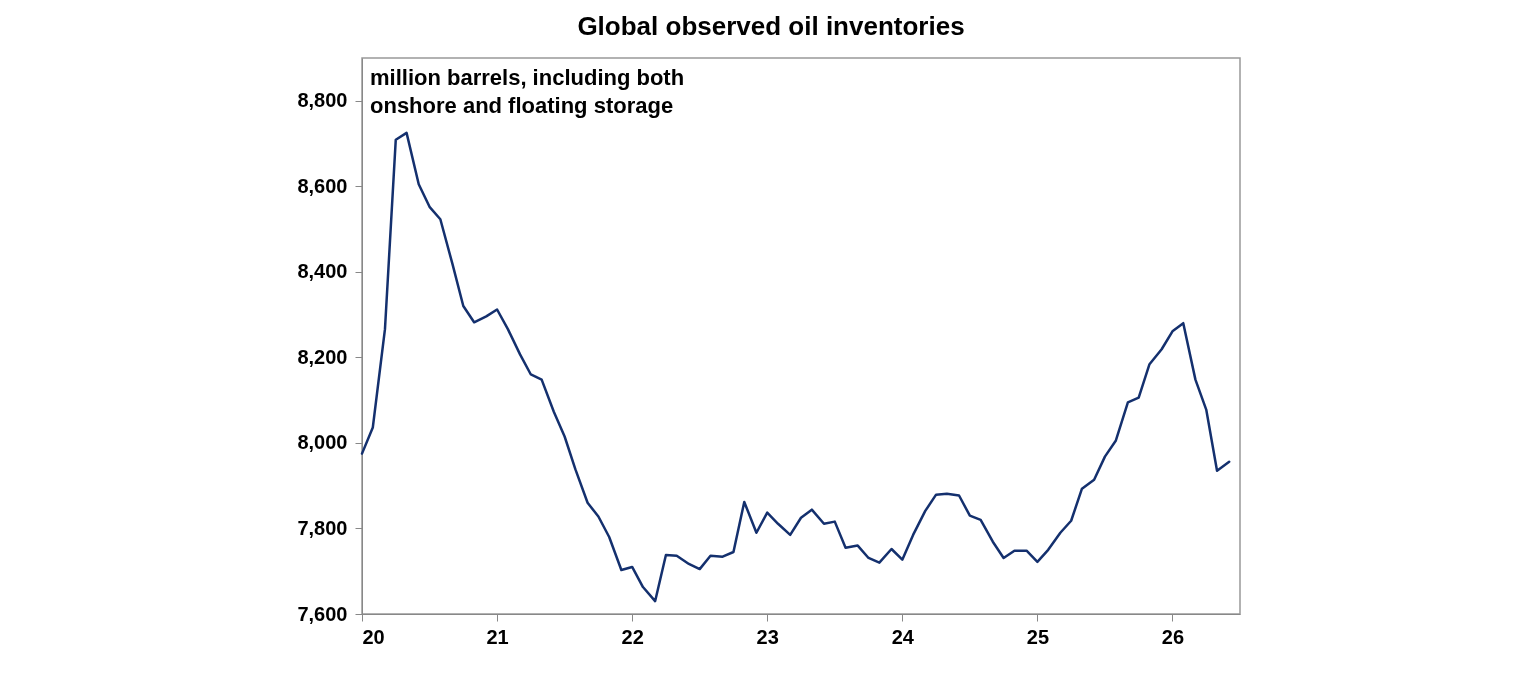  Describe the element at coordinates (322, 356) in the screenshot. I see `y-tick-label: 8,200` at that location.